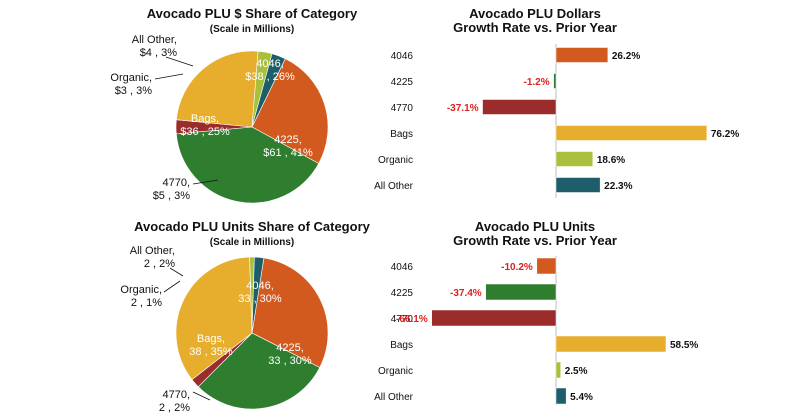 Image resolution: width=800 pixels, height=417 pixels. Describe the element at coordinates (725, 134) in the screenshot. I see `bar-value-bags: 76.2%` at that location.